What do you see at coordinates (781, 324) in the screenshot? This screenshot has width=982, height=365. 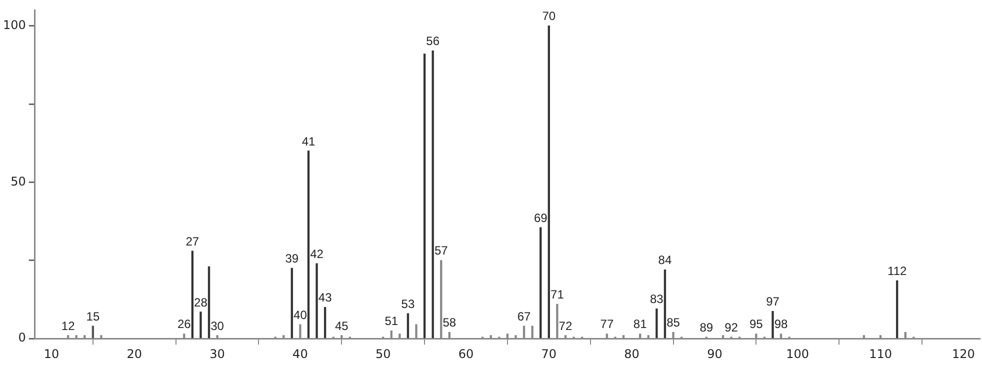 I see `annotation: 98` at bounding box center [781, 324].